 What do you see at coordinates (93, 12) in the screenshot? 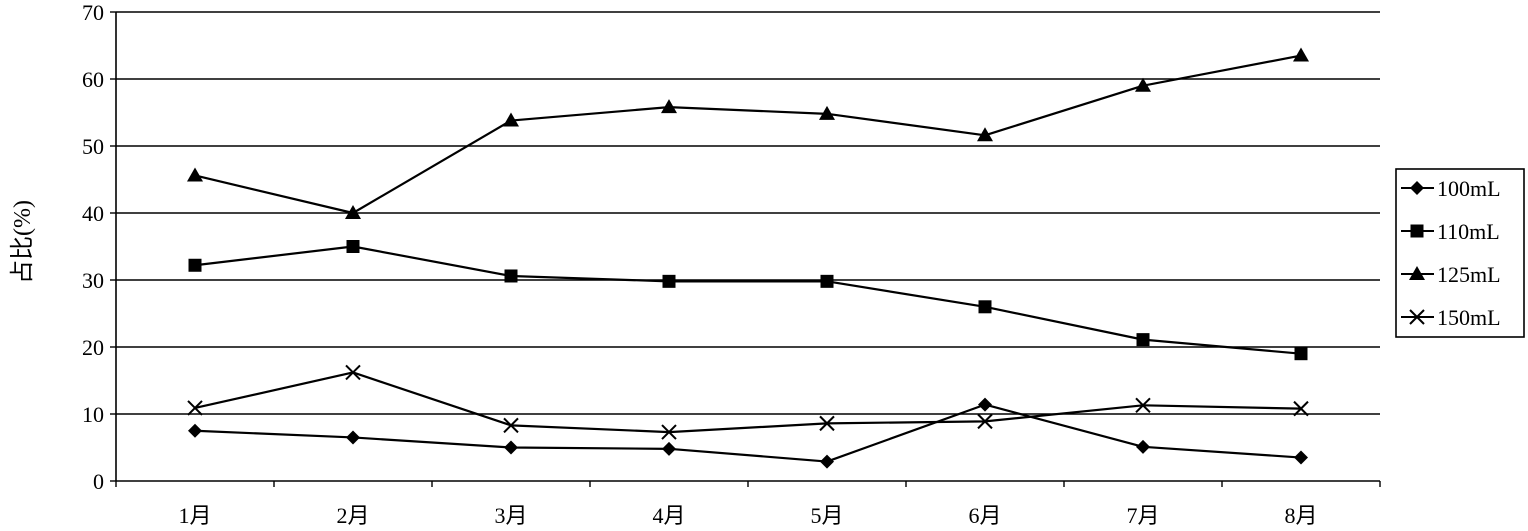
I see `y-tick-label: 70` at bounding box center [93, 12].